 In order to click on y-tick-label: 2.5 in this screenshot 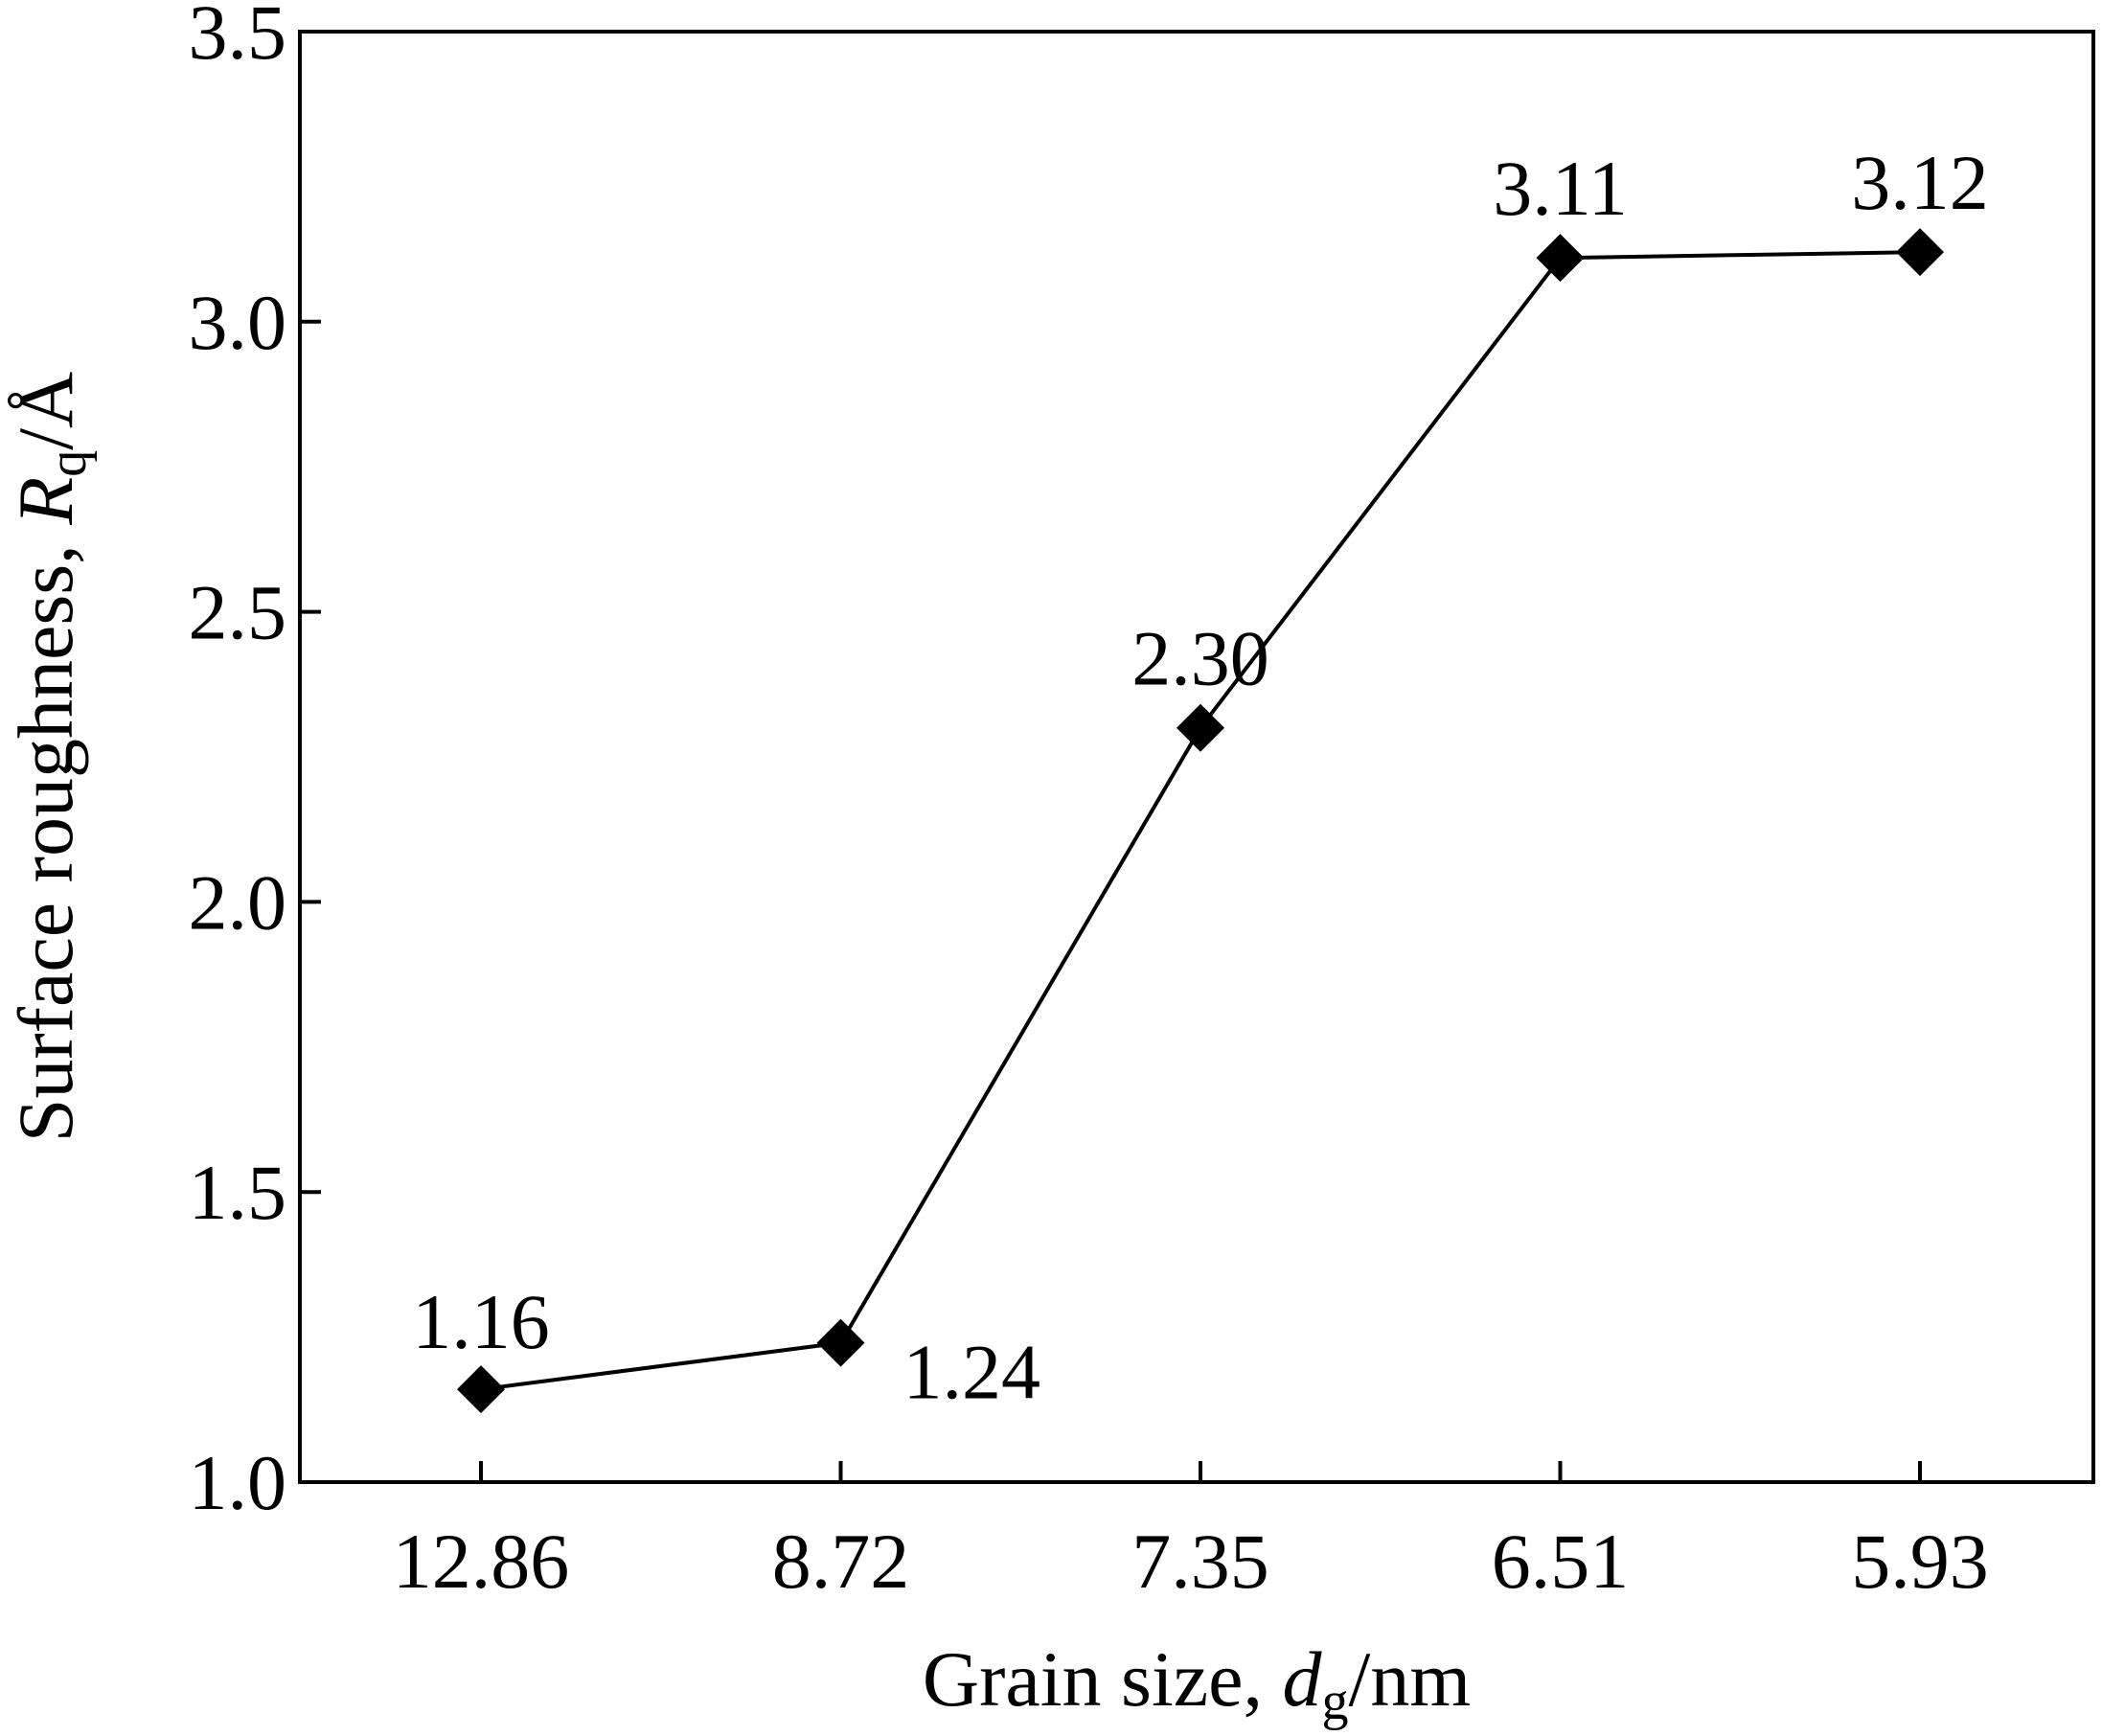, I will do `click(238, 613)`.